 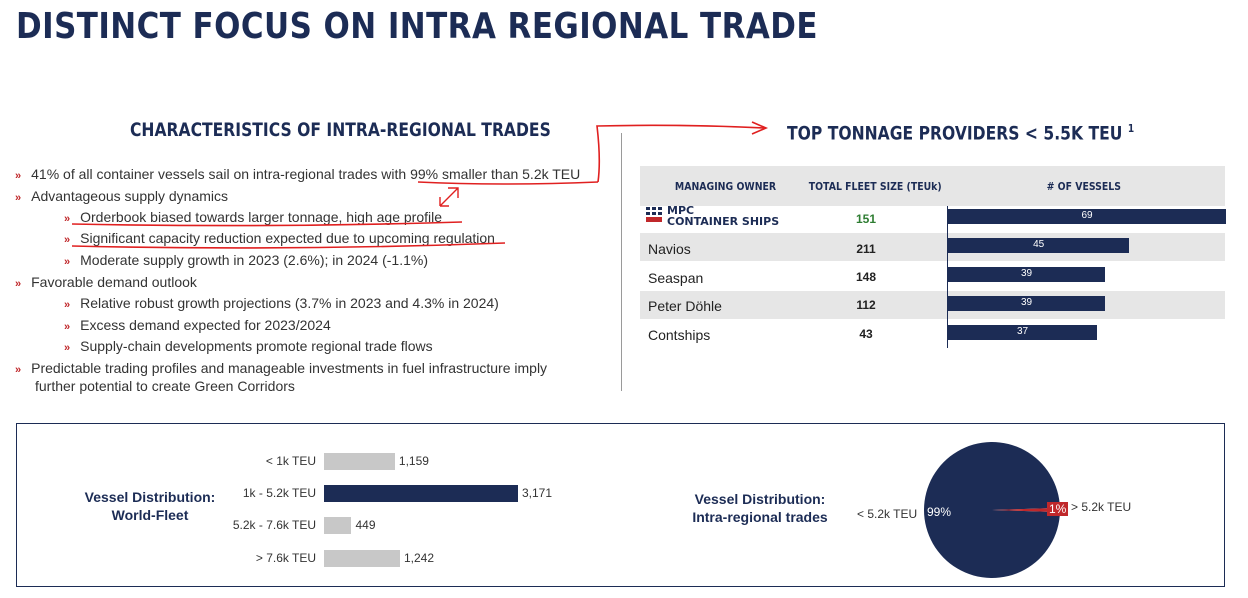 What do you see at coordinates (150, 506) in the screenshot?
I see `world-fleet-title: Vessel Distribution: World-Fleet` at bounding box center [150, 506].